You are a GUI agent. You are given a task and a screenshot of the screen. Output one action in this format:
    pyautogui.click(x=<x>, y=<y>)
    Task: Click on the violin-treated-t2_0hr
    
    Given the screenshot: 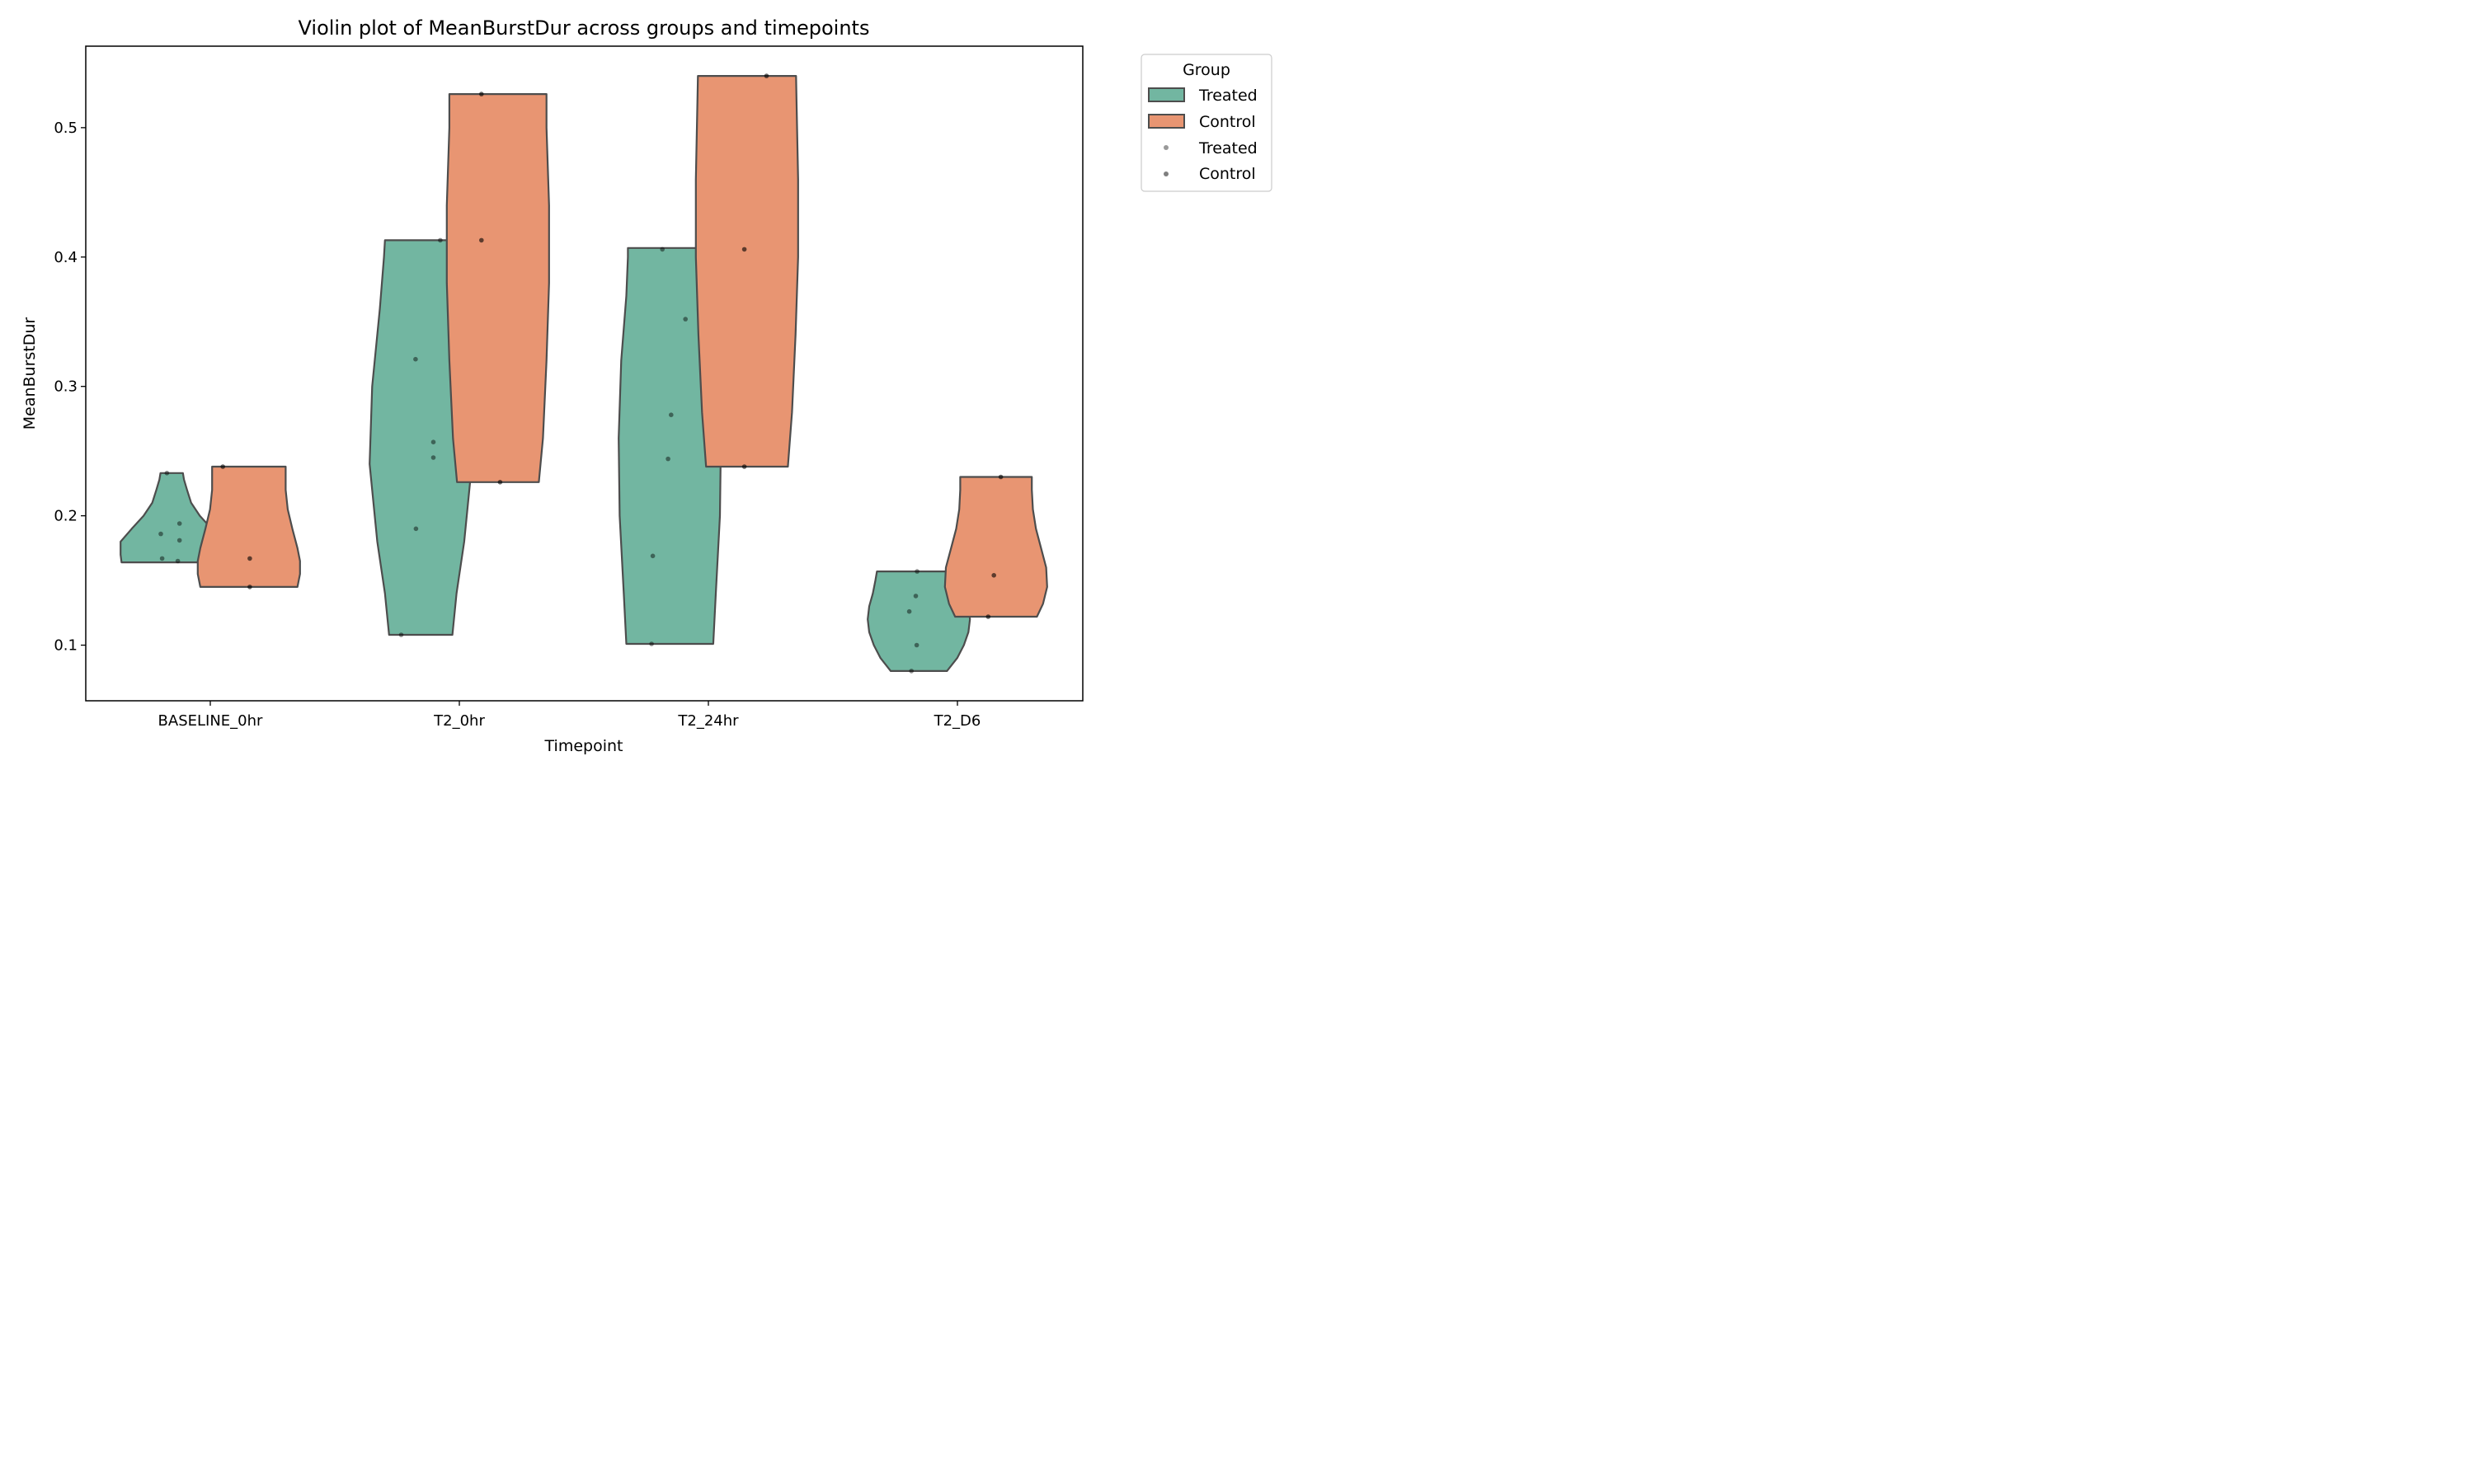 What is the action you would take?
    pyautogui.click(x=421, y=437)
    